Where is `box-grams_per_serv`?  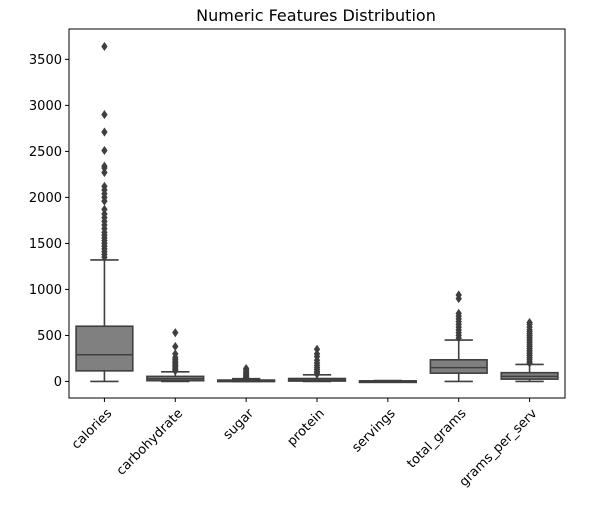
box-grams_per_serv is located at coordinates (529, 350).